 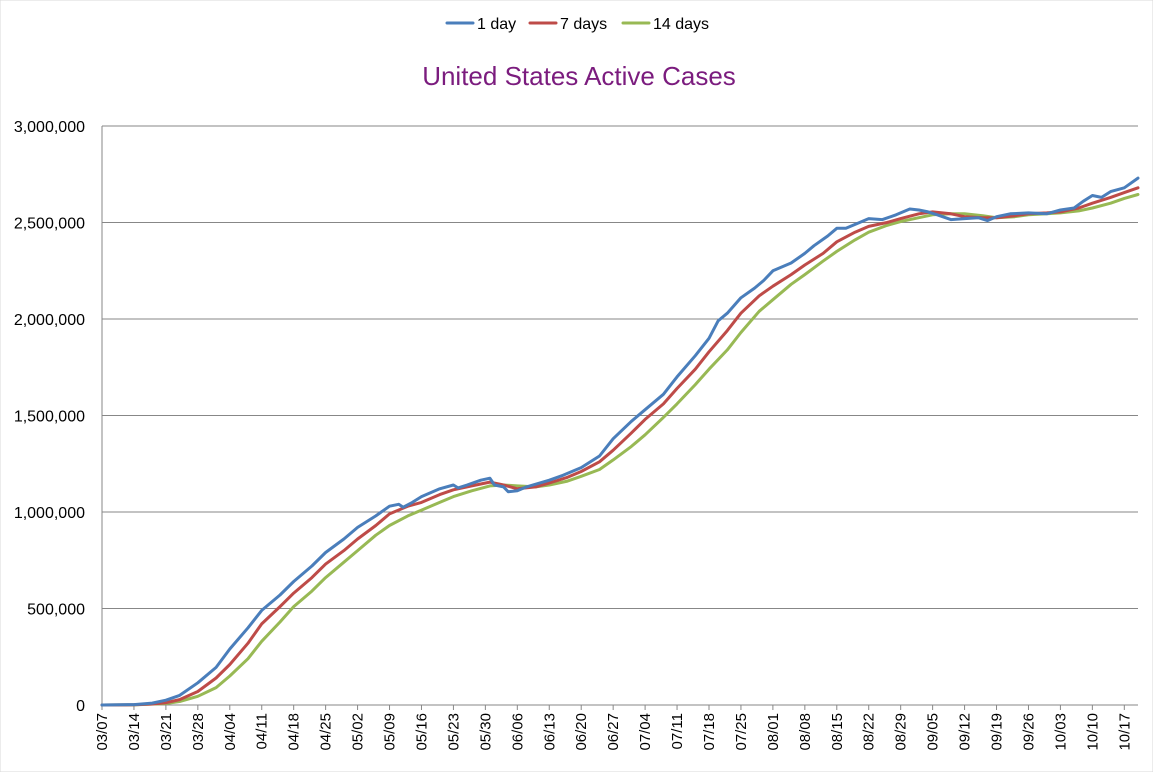 What do you see at coordinates (49, 127) in the screenshot?
I see `y-tick-label: 3,000,000` at bounding box center [49, 127].